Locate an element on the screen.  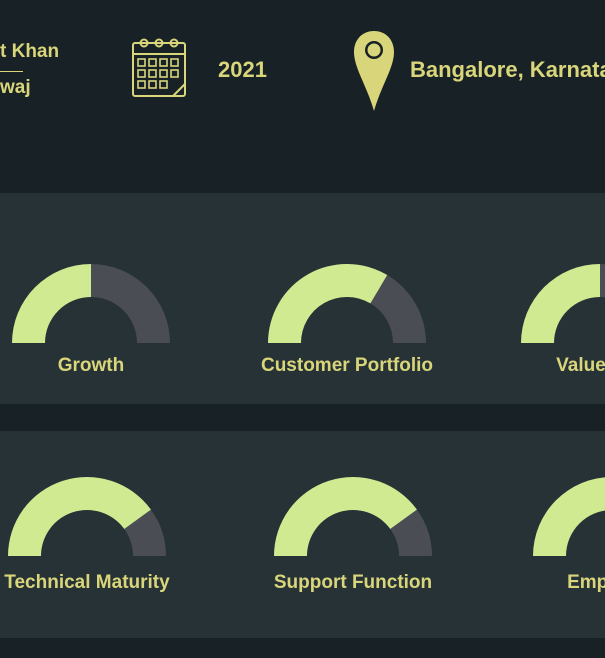
gauge-fill-support-function is located at coordinates (345, 516).